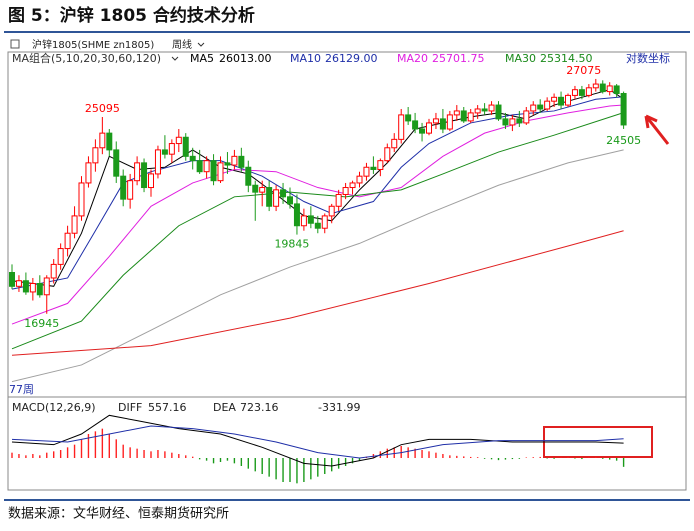 The height and width of the screenshot is (531, 694). What do you see at coordinates (175, 58) in the screenshot?
I see `legend-dropdown` at bounding box center [175, 58].